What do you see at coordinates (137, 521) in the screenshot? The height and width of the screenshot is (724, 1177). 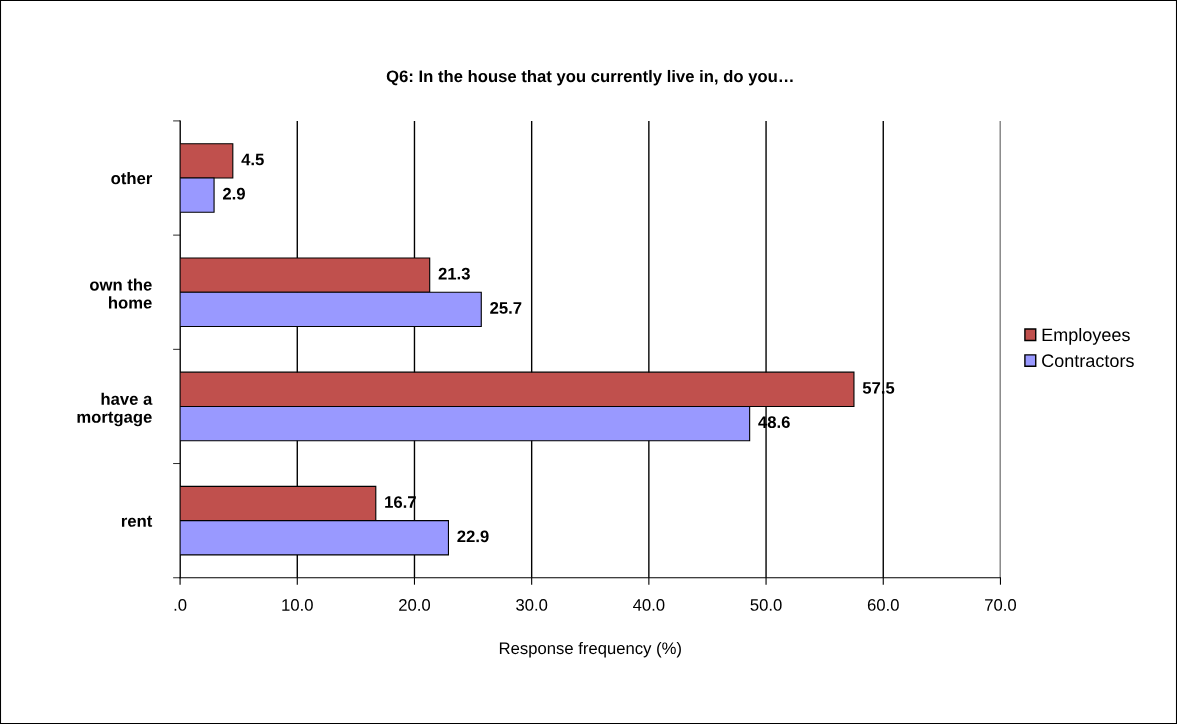 I see `y-tick-label: rent` at bounding box center [137, 521].